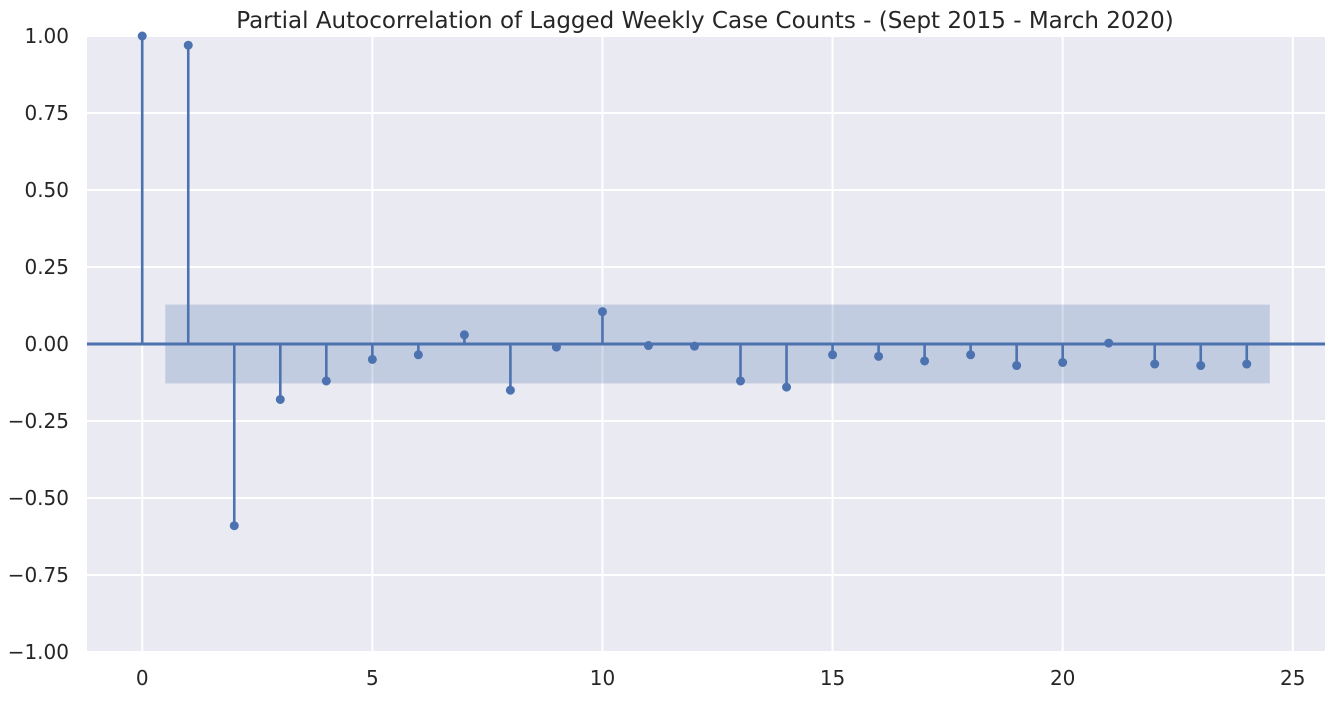 This screenshot has width=1335, height=704. I want to click on y-tick-label: 1.00, so click(46, 36).